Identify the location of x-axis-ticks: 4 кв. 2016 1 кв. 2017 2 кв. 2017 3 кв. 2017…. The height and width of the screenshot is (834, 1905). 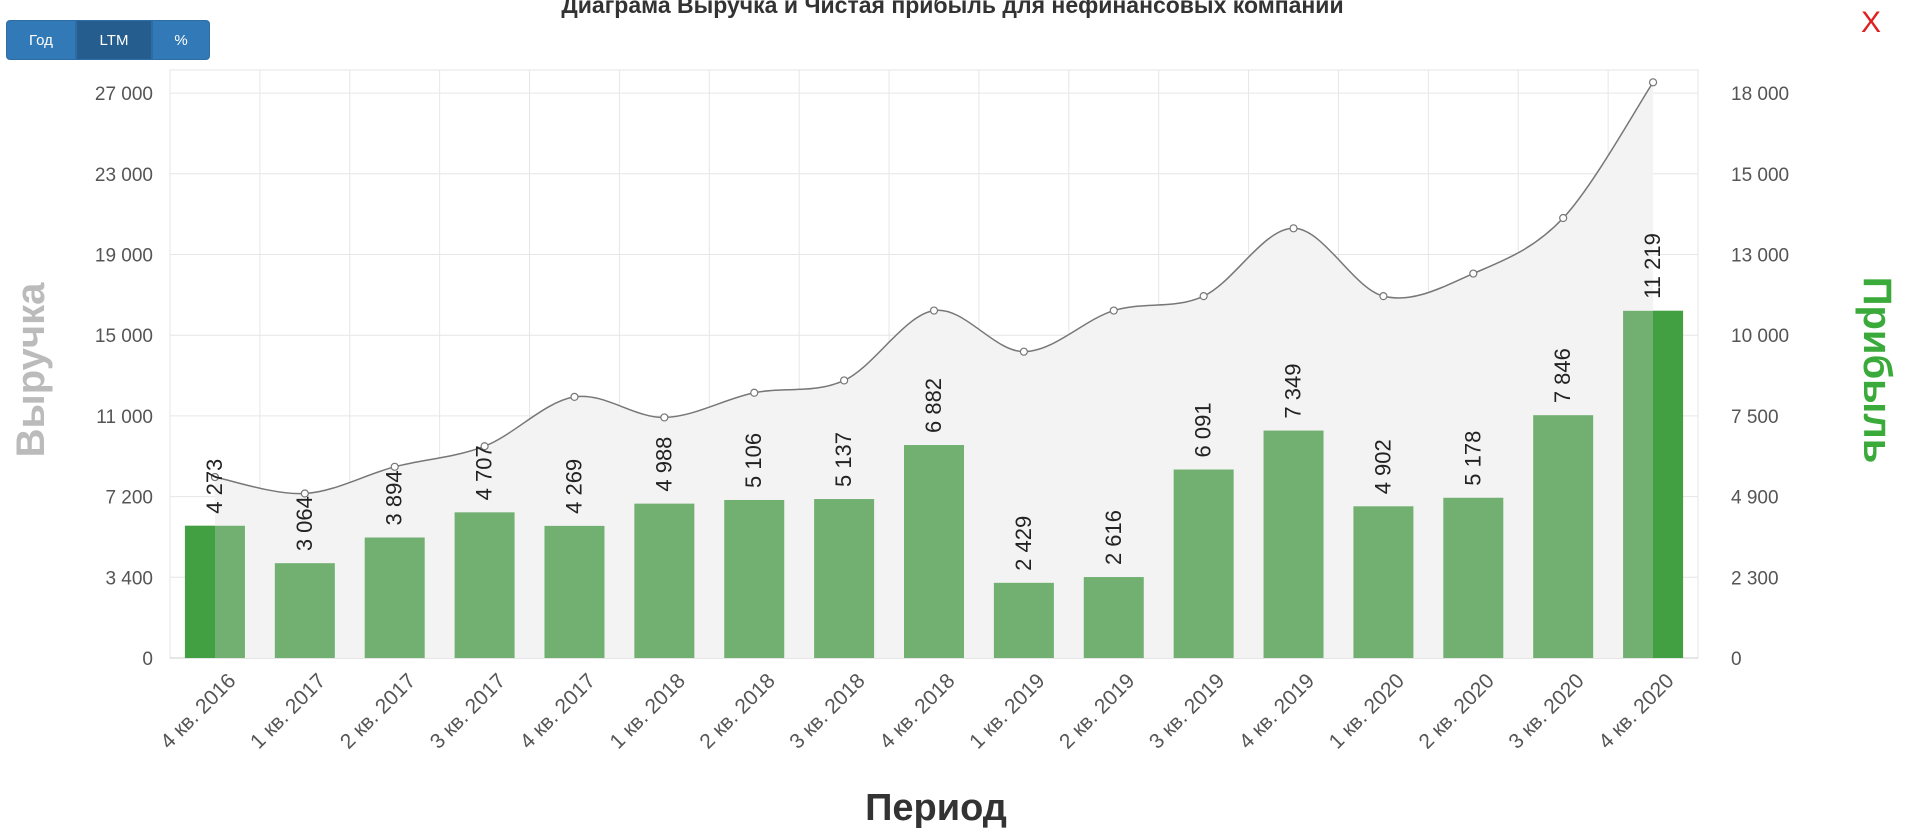
(917, 711).